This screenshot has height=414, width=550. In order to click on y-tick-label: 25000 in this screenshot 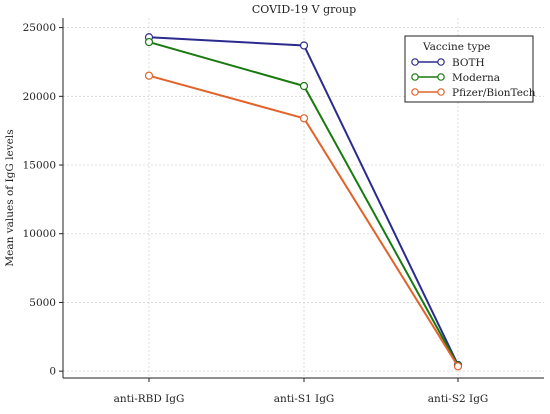, I will do `click(39, 28)`.